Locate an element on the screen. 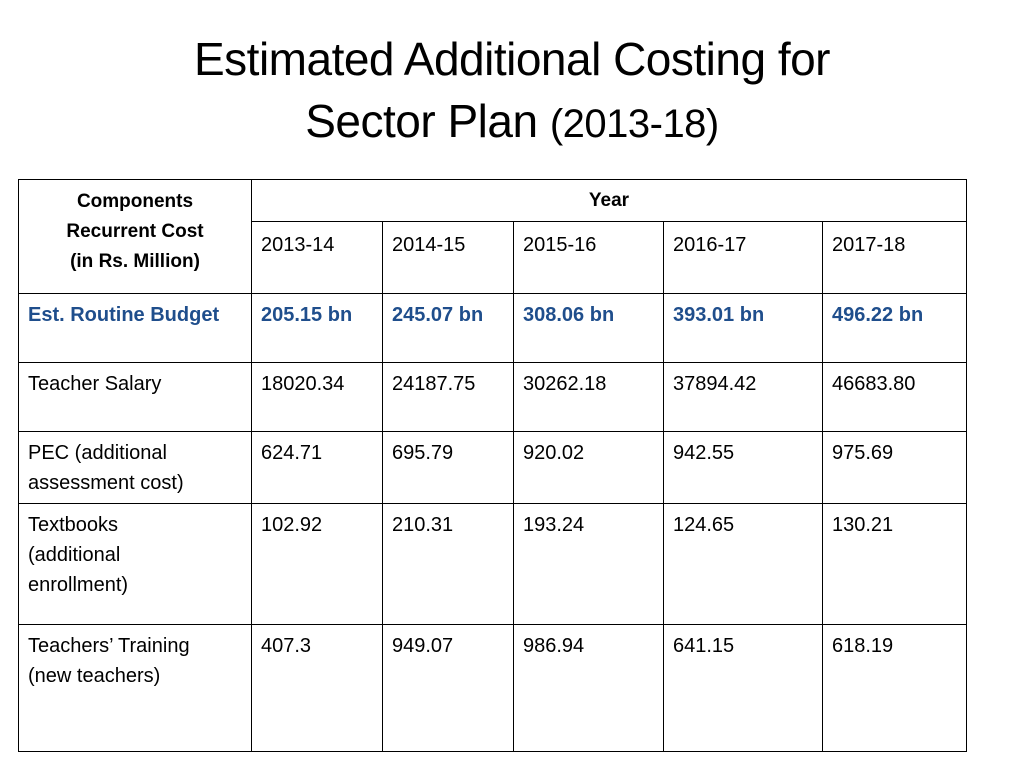  year-column-header: 2017-18 is located at coordinates (894, 257).